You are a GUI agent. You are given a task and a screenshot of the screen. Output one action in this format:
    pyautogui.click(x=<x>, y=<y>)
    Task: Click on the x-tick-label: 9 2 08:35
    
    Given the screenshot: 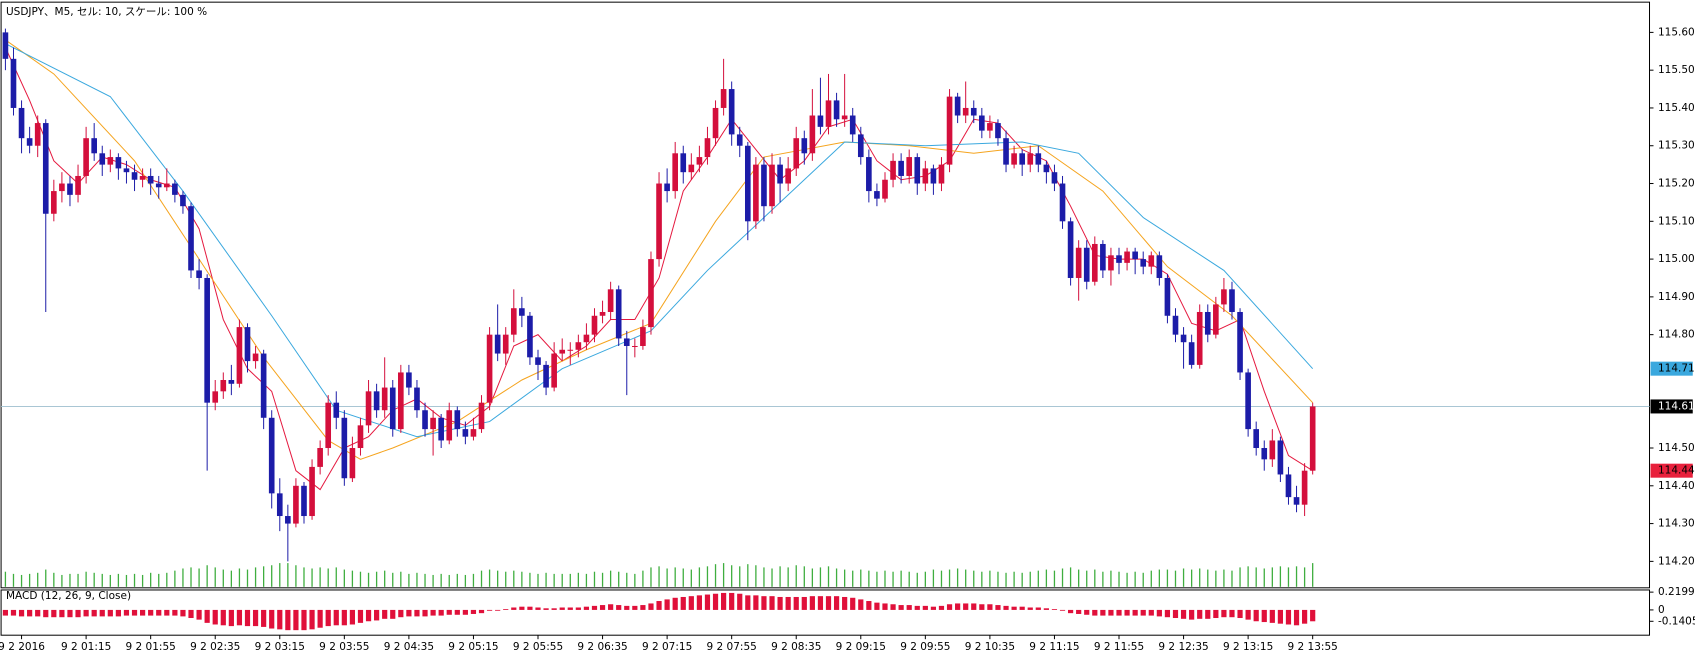 What is the action you would take?
    pyautogui.click(x=796, y=647)
    